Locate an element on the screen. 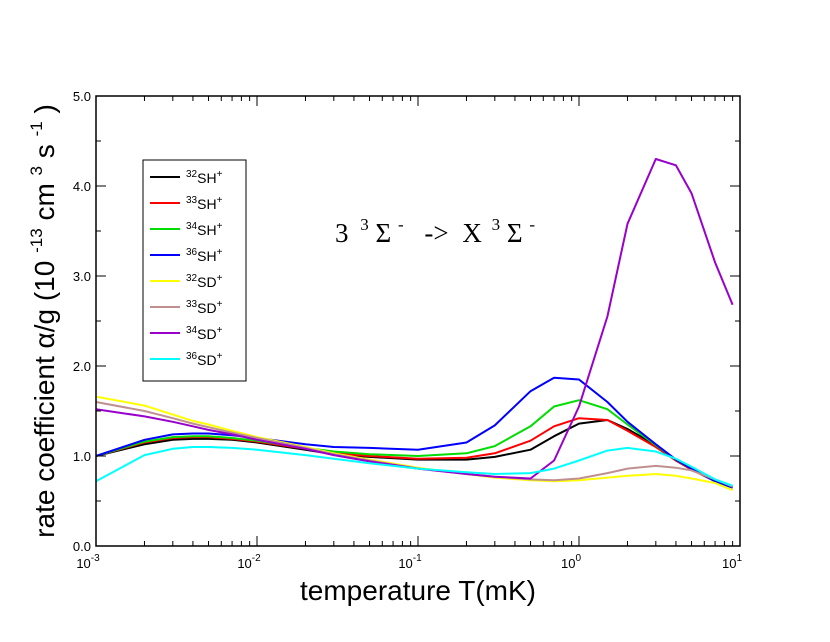  legend-label: 36SD+ is located at coordinates (204, 359).